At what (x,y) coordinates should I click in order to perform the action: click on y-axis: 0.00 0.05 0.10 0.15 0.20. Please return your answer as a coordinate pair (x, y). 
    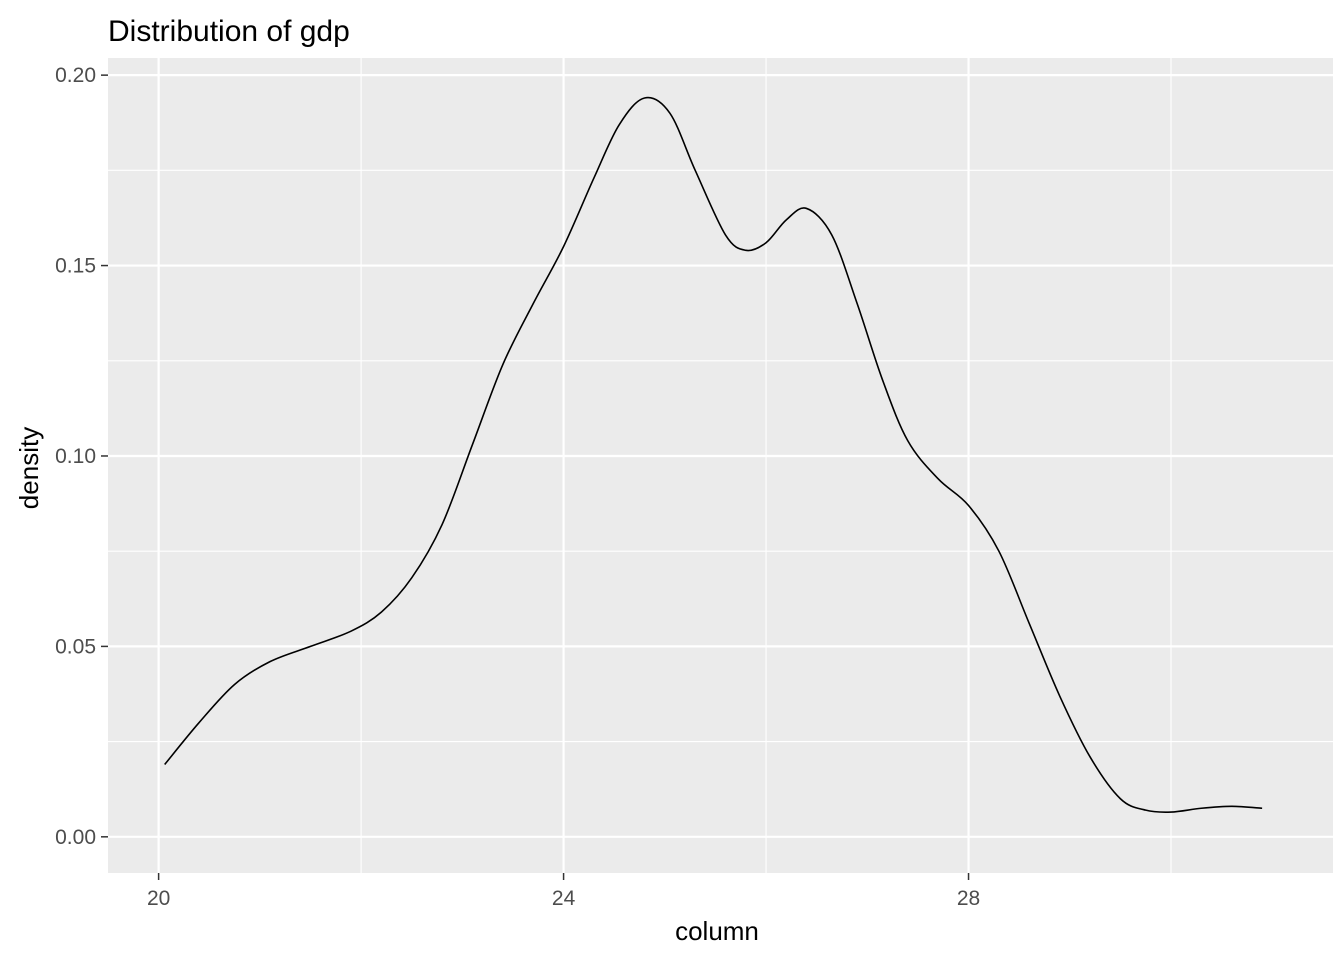
    Looking at the image, I should click on (81, 456).